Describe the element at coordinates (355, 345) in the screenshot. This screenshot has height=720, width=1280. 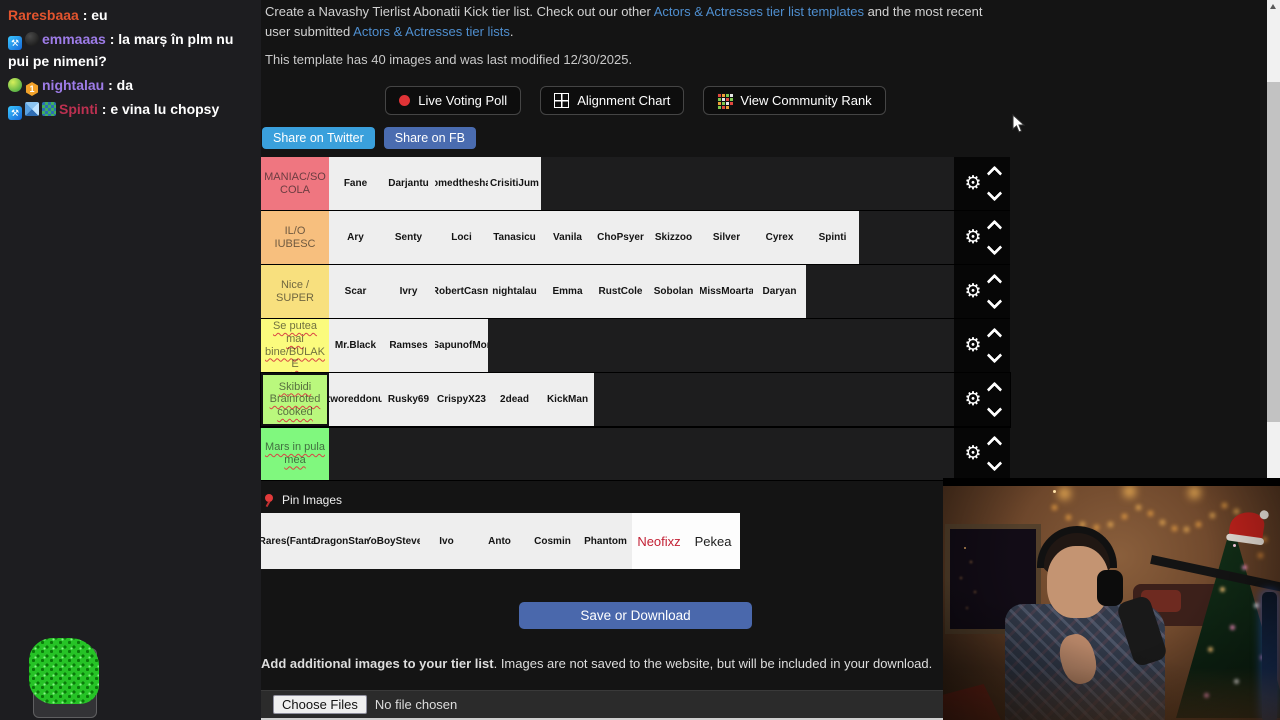
I see `tier-item-tile: Mr.Black` at that location.